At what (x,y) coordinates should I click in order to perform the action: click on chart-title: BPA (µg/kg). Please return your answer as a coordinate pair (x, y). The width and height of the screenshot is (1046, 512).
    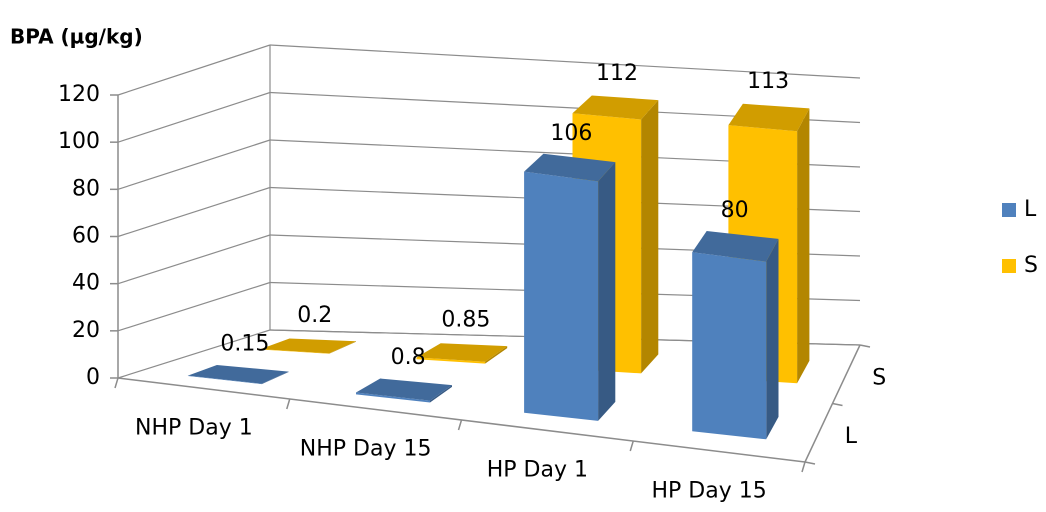
    Looking at the image, I should click on (76, 37).